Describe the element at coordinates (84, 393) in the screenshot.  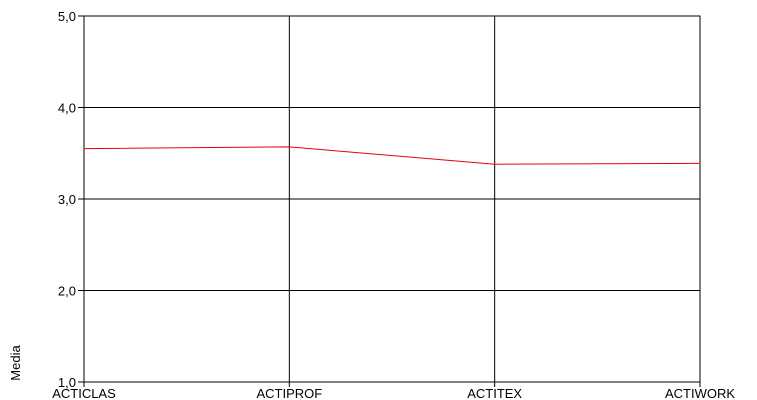
I see `x-tick-label: ACTICLAS` at that location.